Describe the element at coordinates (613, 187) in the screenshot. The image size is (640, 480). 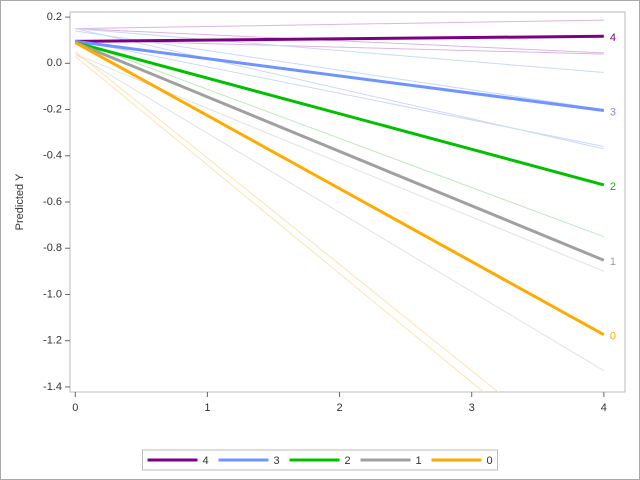
I see `end-label: 2` at that location.